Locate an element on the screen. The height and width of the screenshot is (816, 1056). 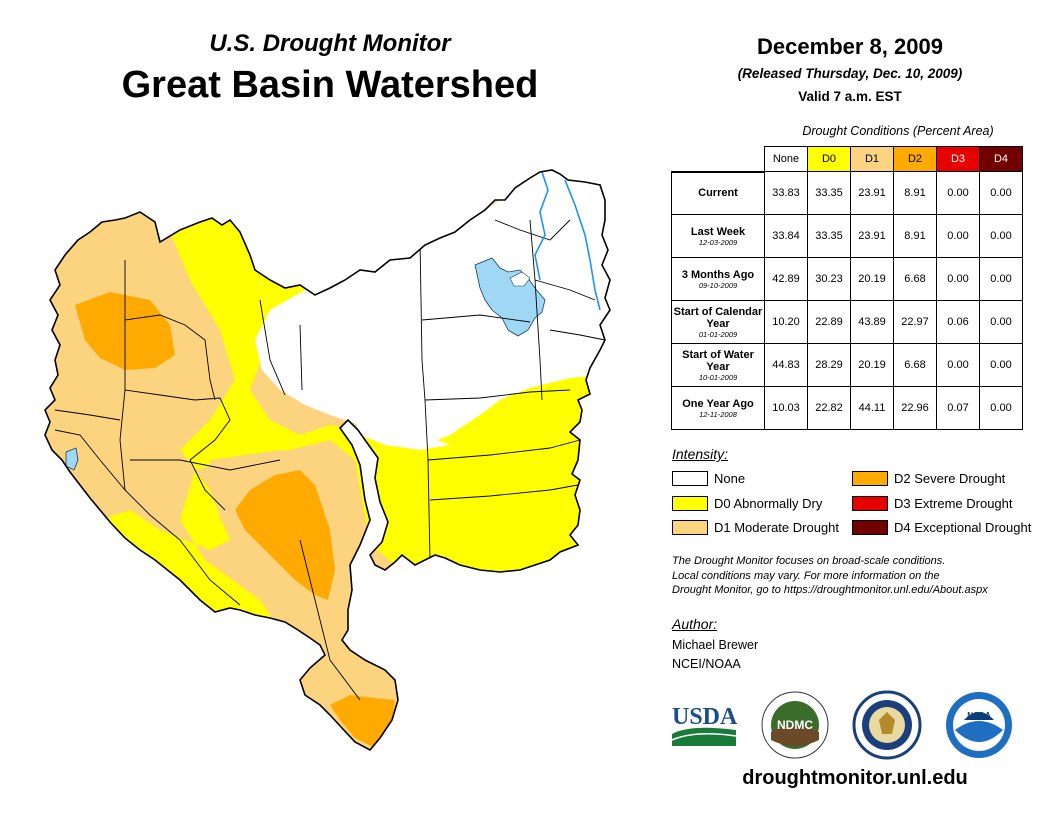
legend-label: None is located at coordinates (730, 478).